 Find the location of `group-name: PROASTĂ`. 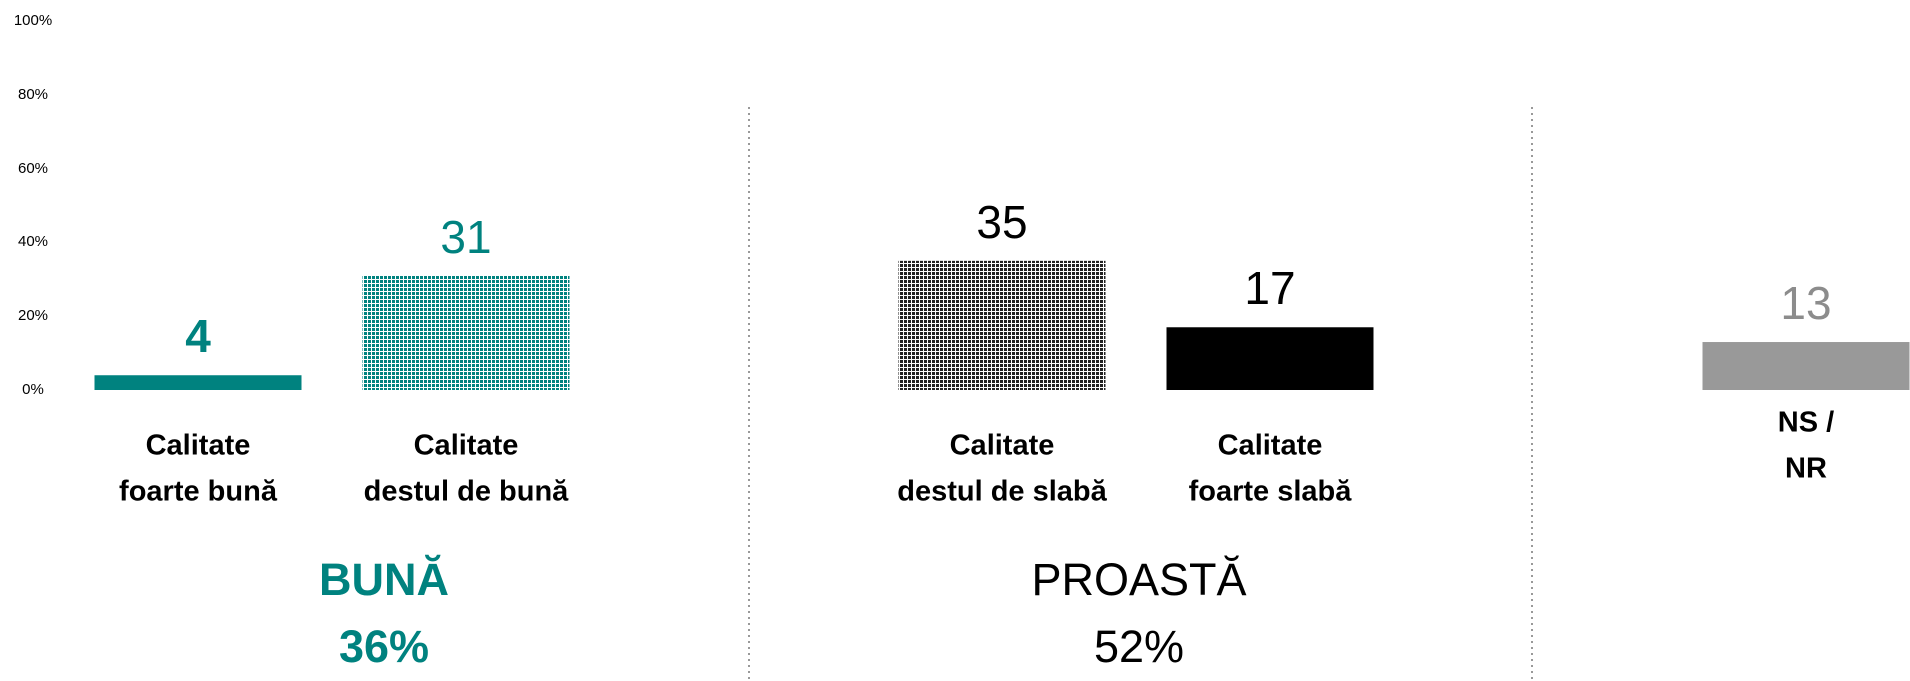

group-name: PROASTĂ is located at coordinates (1139, 579).